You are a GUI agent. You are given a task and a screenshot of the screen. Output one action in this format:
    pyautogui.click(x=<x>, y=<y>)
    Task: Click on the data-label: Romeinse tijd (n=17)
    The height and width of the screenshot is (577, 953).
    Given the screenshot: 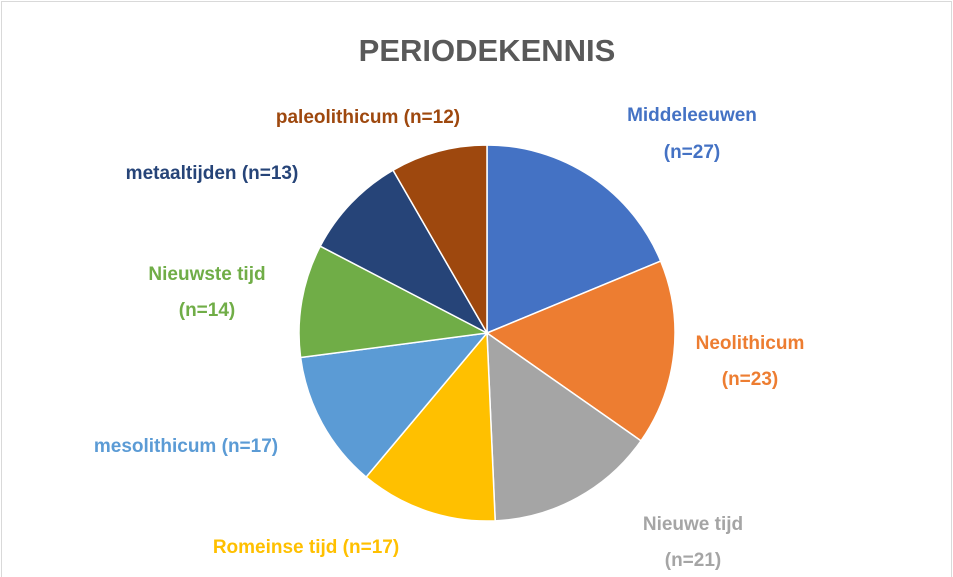 What is the action you would take?
    pyautogui.click(x=306, y=547)
    